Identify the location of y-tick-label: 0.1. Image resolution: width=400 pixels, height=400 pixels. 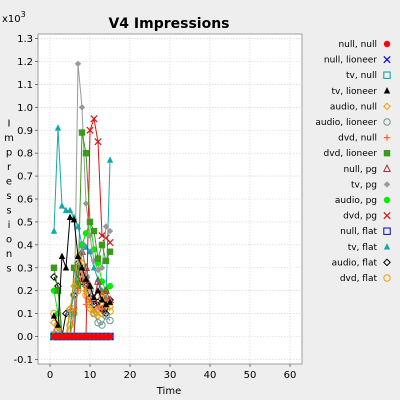
(25, 314).